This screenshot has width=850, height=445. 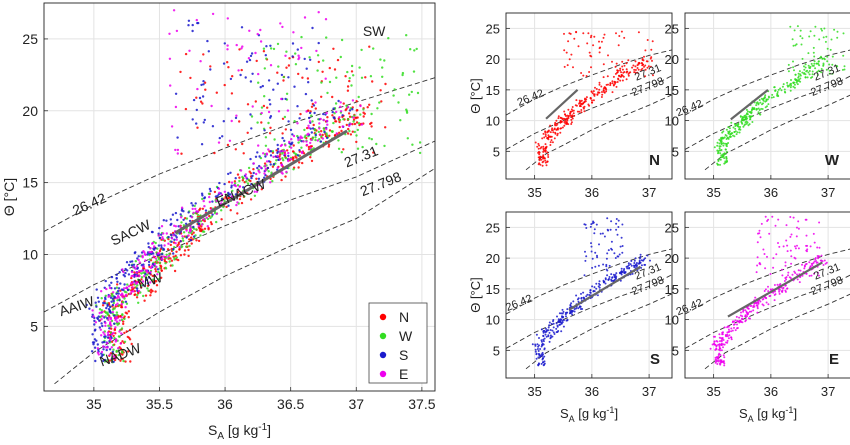 What do you see at coordinates (749, 104) in the screenshot?
I see `reference-line` at bounding box center [749, 104].